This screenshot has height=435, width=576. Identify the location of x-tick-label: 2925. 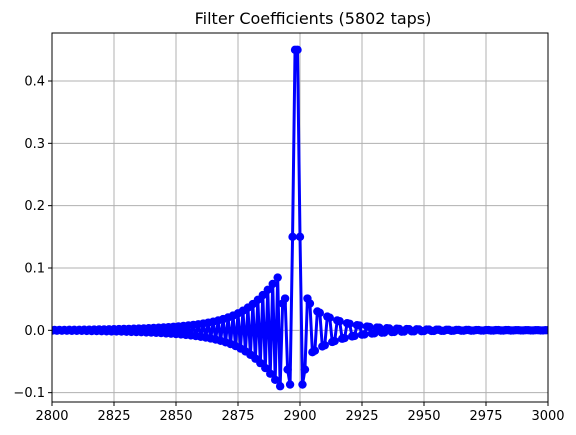
(361, 416).